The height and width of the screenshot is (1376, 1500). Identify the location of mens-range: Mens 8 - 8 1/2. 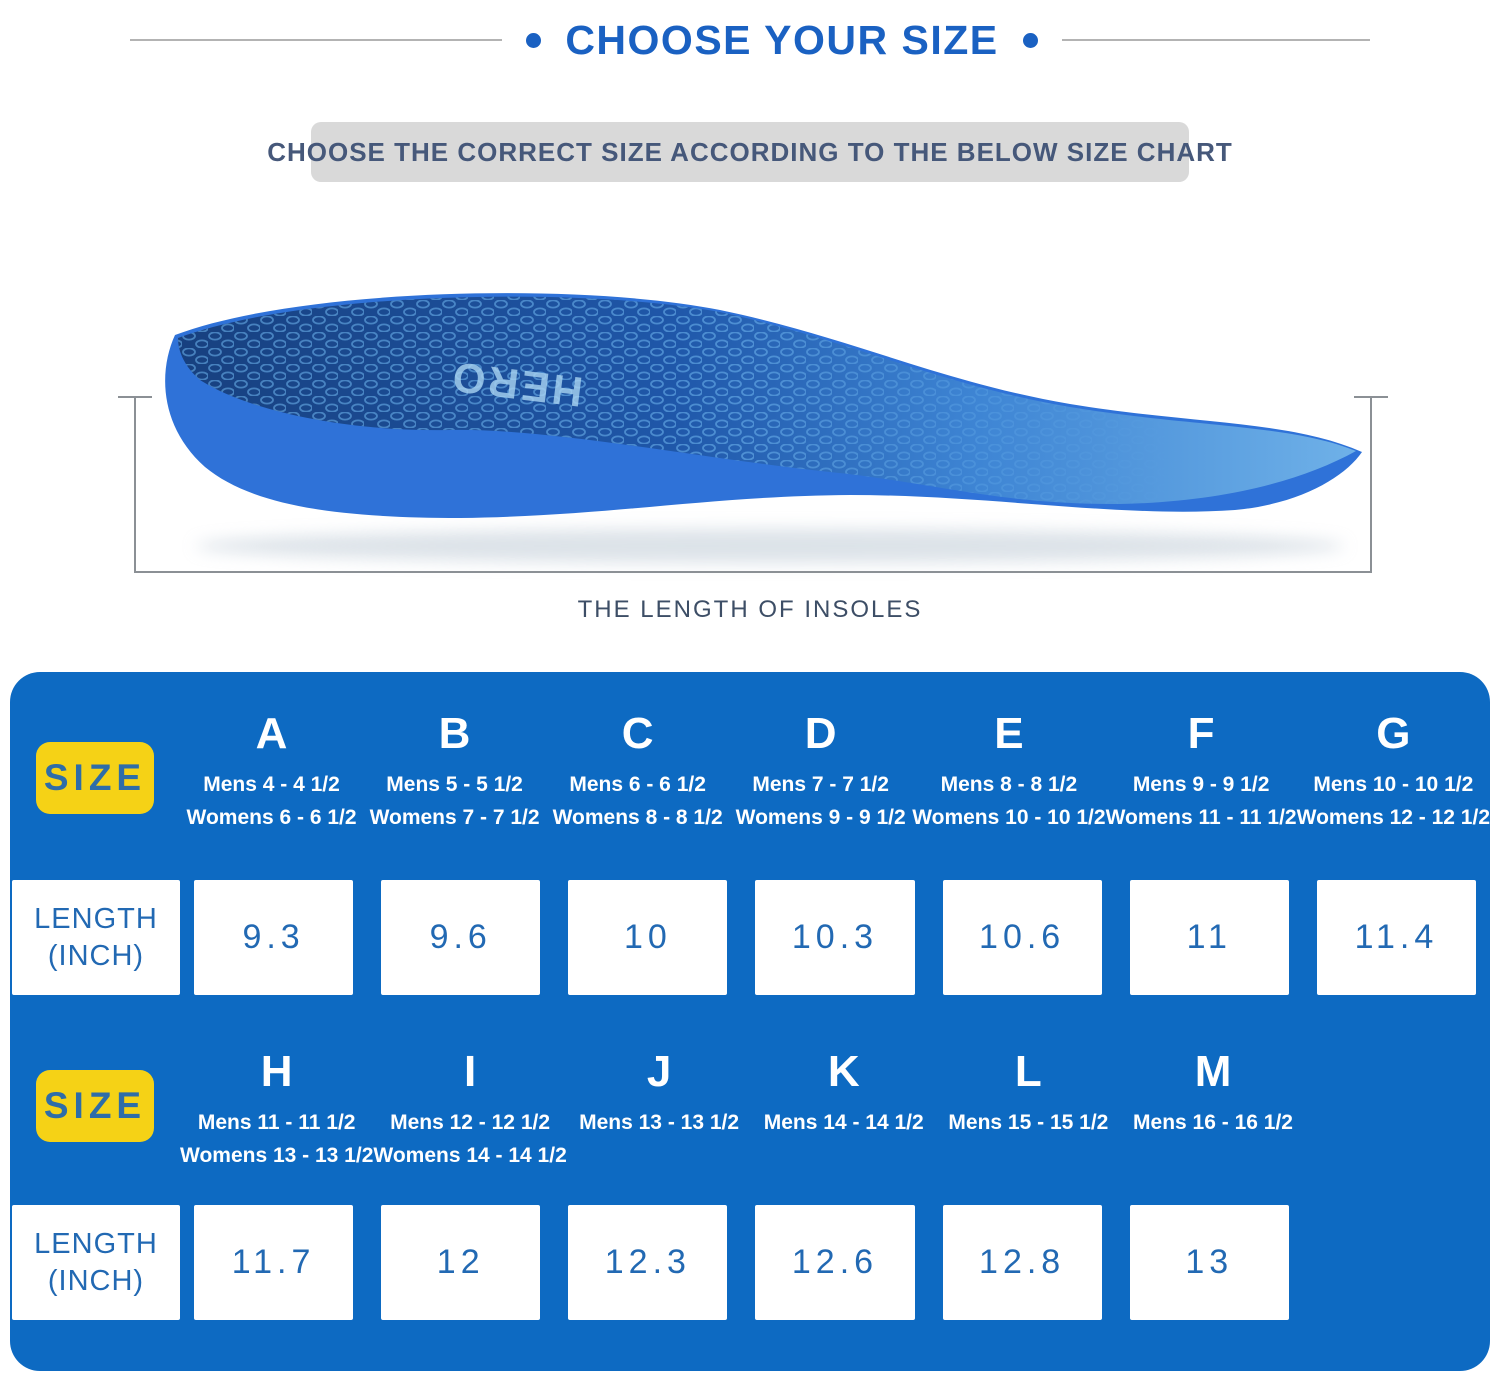
(1009, 784).